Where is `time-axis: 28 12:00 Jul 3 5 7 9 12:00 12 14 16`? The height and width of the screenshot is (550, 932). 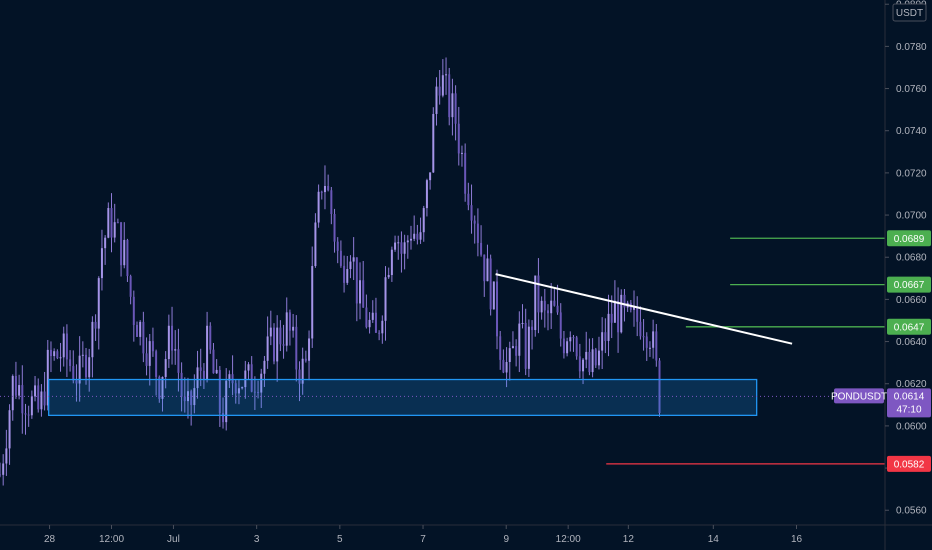 time-axis: 28 12:00 Jul 3 5 7 9 12:00 12 14 16 is located at coordinates (466, 534).